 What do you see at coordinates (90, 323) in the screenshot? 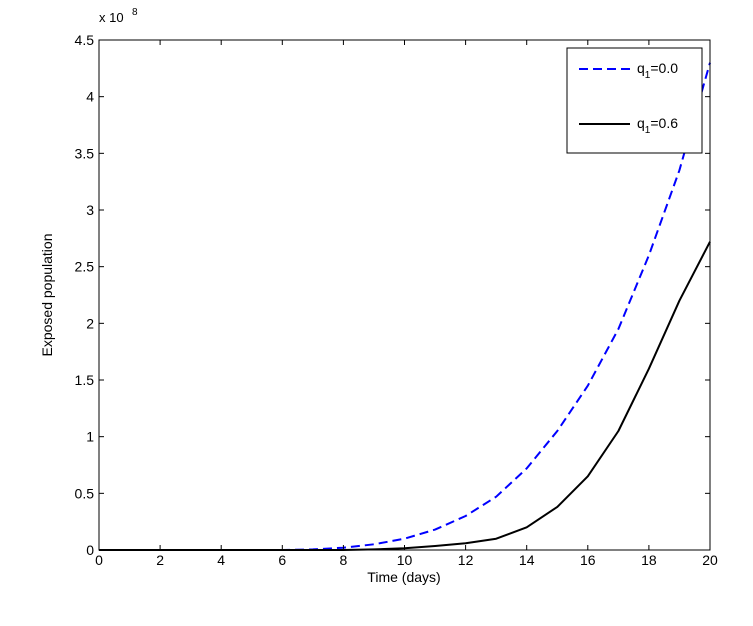
I see `y-tick-label: 2` at bounding box center [90, 323].